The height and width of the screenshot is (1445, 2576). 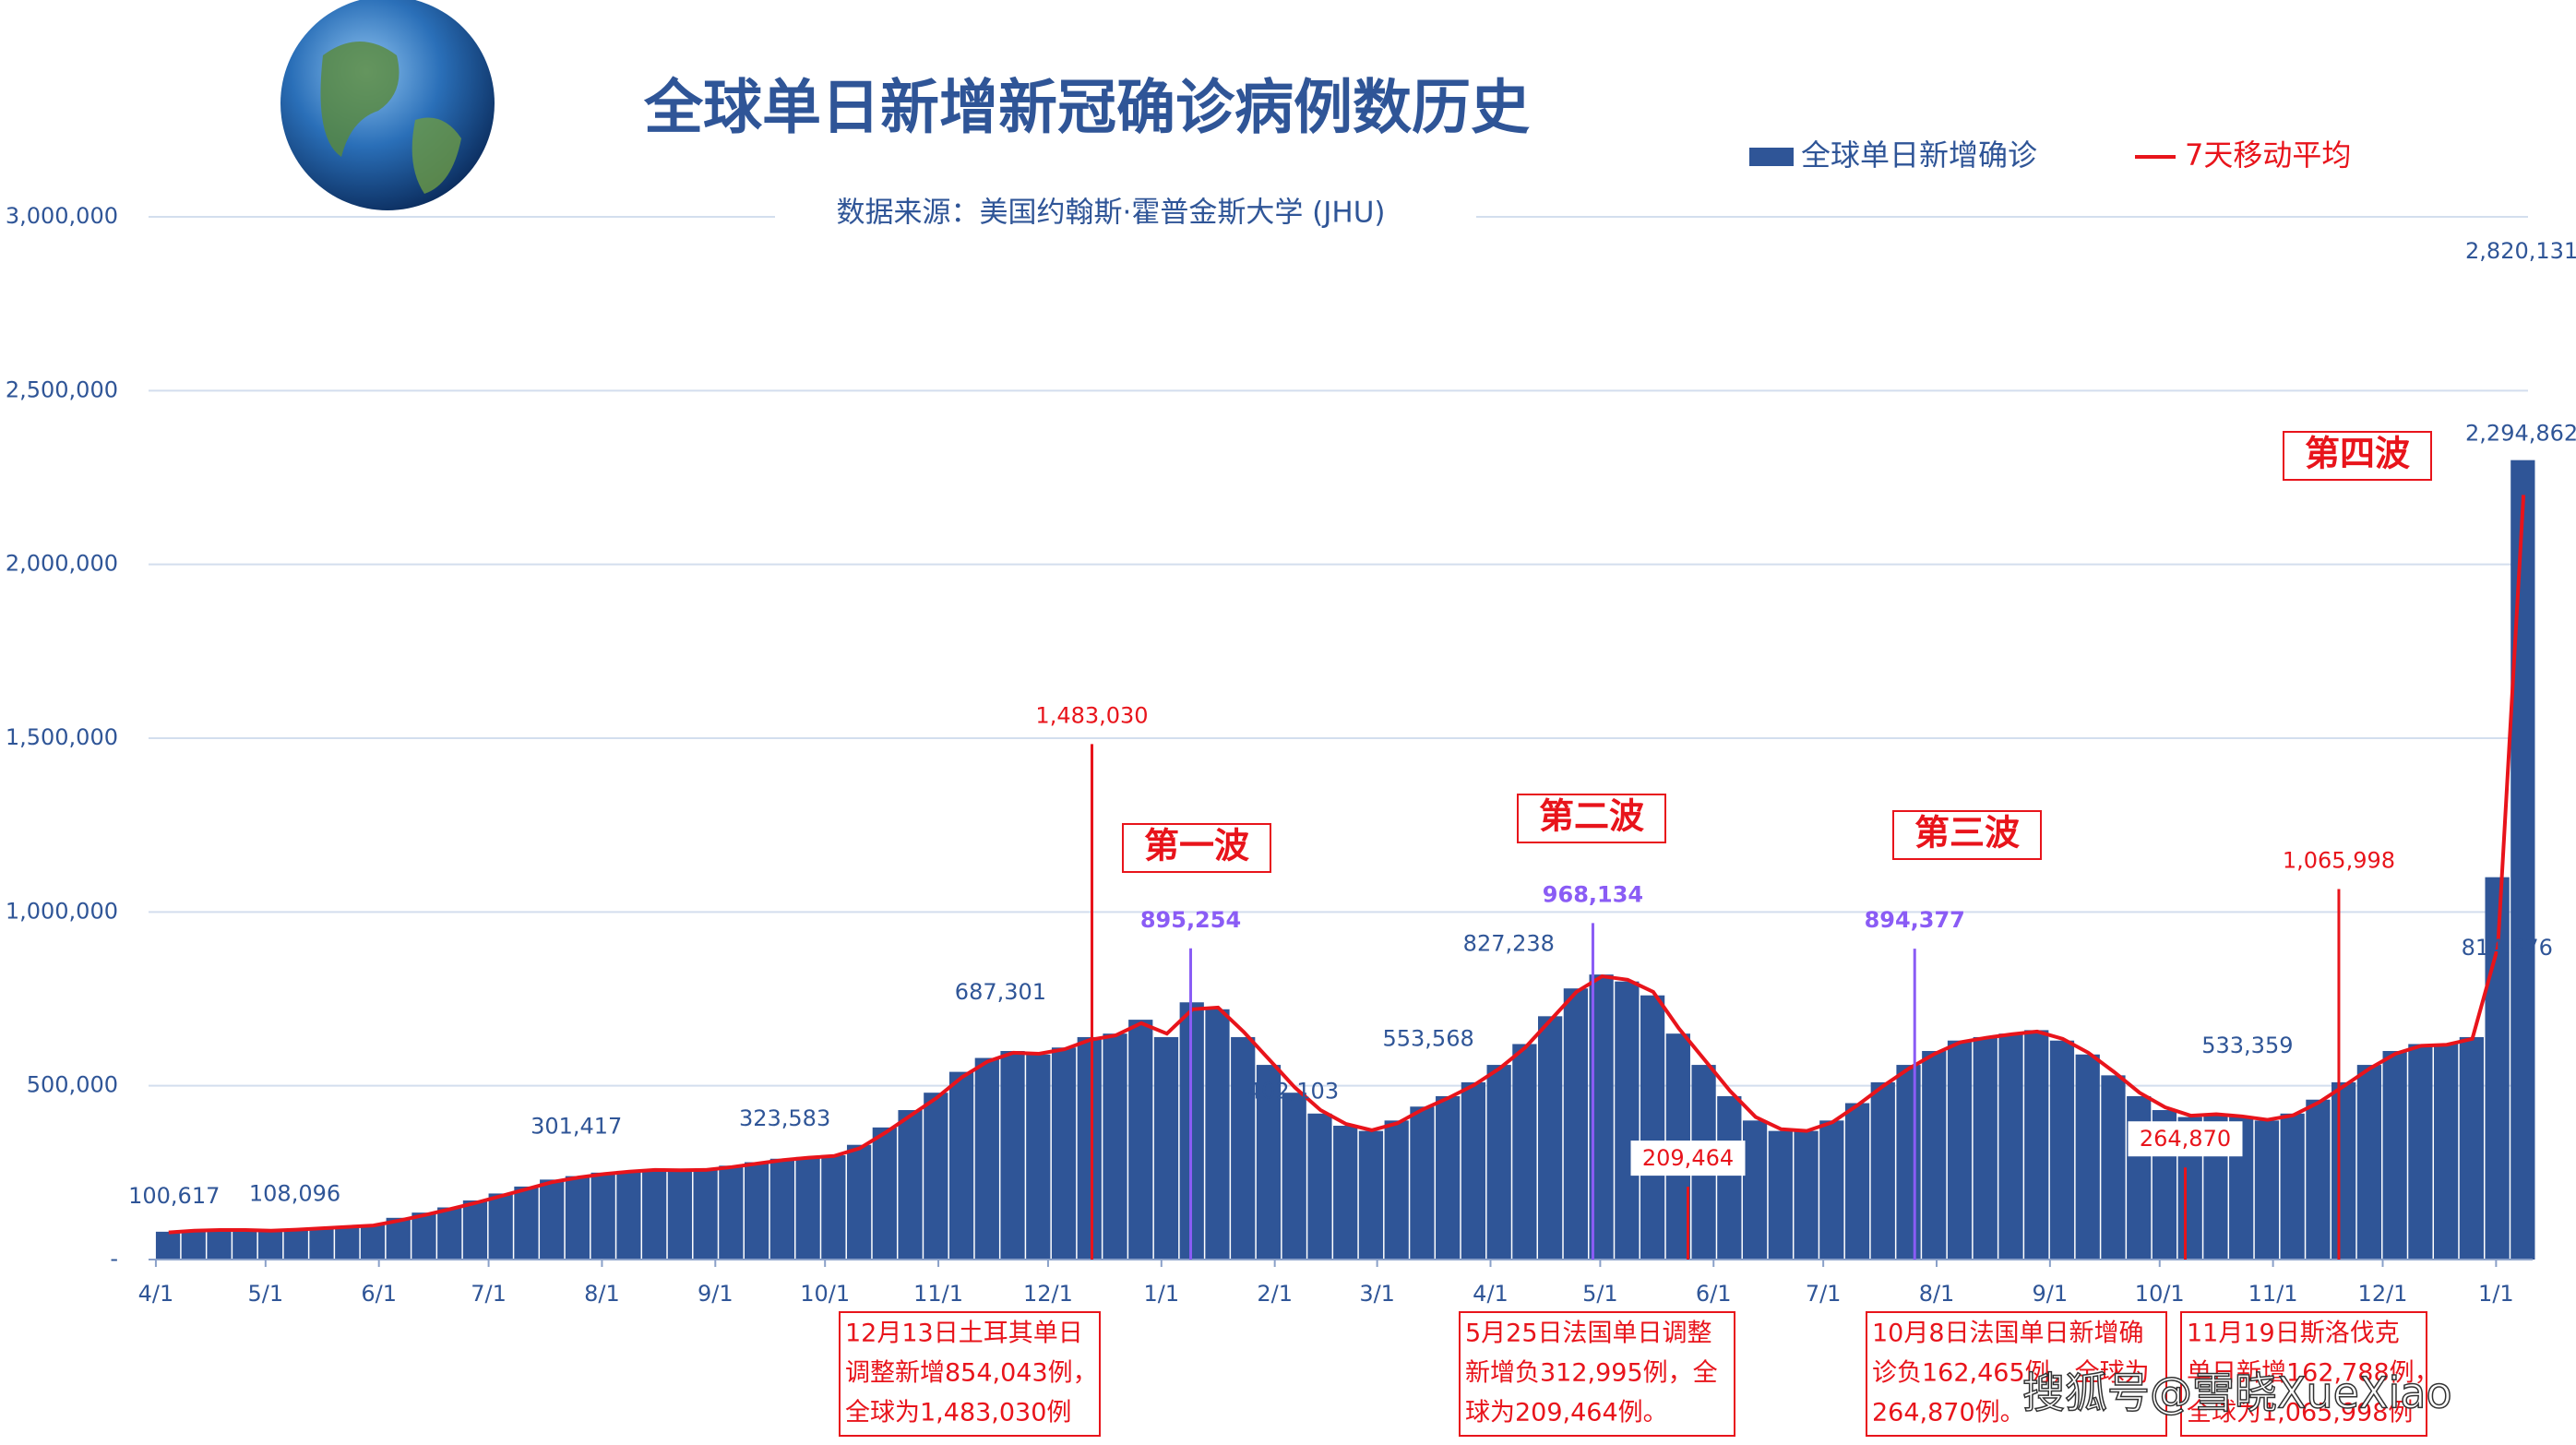 What do you see at coordinates (294, 1193) in the screenshot?
I see `annotation-label: 108,096` at bounding box center [294, 1193].